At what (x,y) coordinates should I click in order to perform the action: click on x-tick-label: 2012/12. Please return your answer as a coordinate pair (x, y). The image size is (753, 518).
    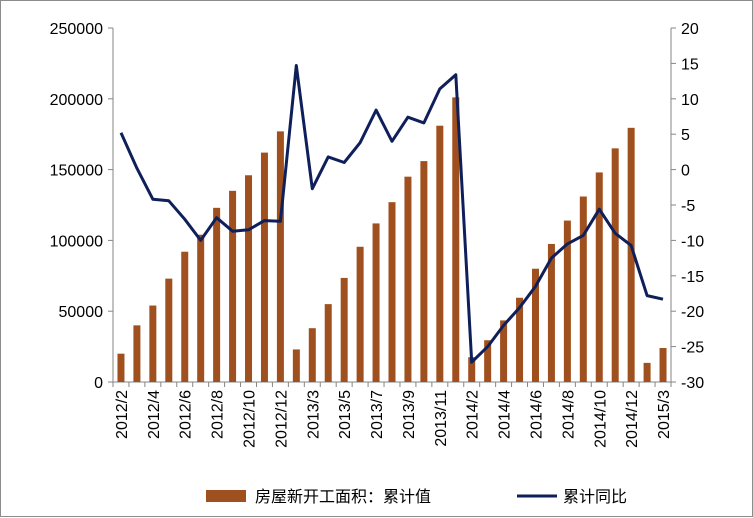
    Looking at the image, I should click on (281, 419).